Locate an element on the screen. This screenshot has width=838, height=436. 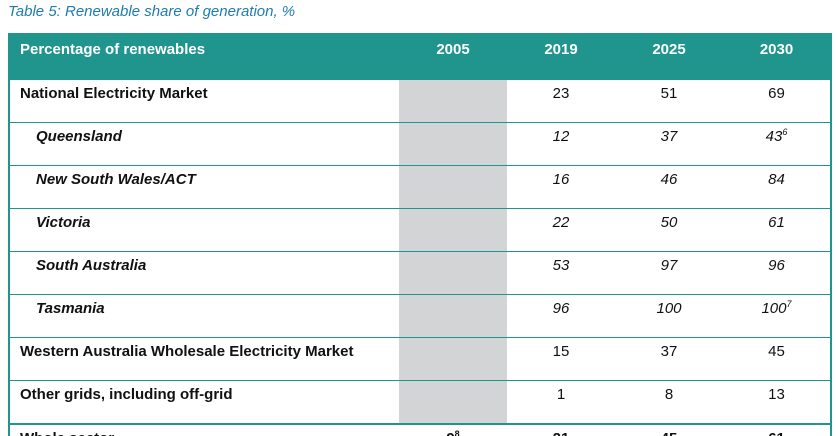
cell-2030: 45 is located at coordinates (777, 359).